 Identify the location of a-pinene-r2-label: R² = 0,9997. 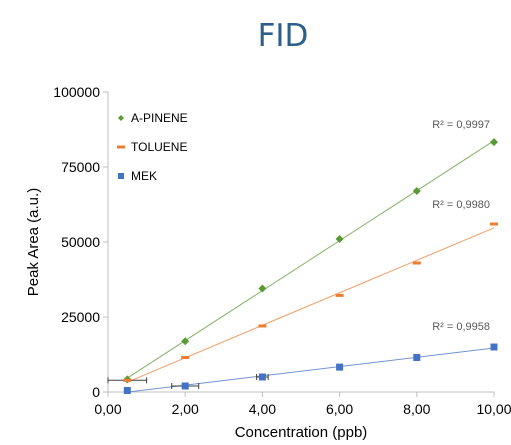
(461, 125).